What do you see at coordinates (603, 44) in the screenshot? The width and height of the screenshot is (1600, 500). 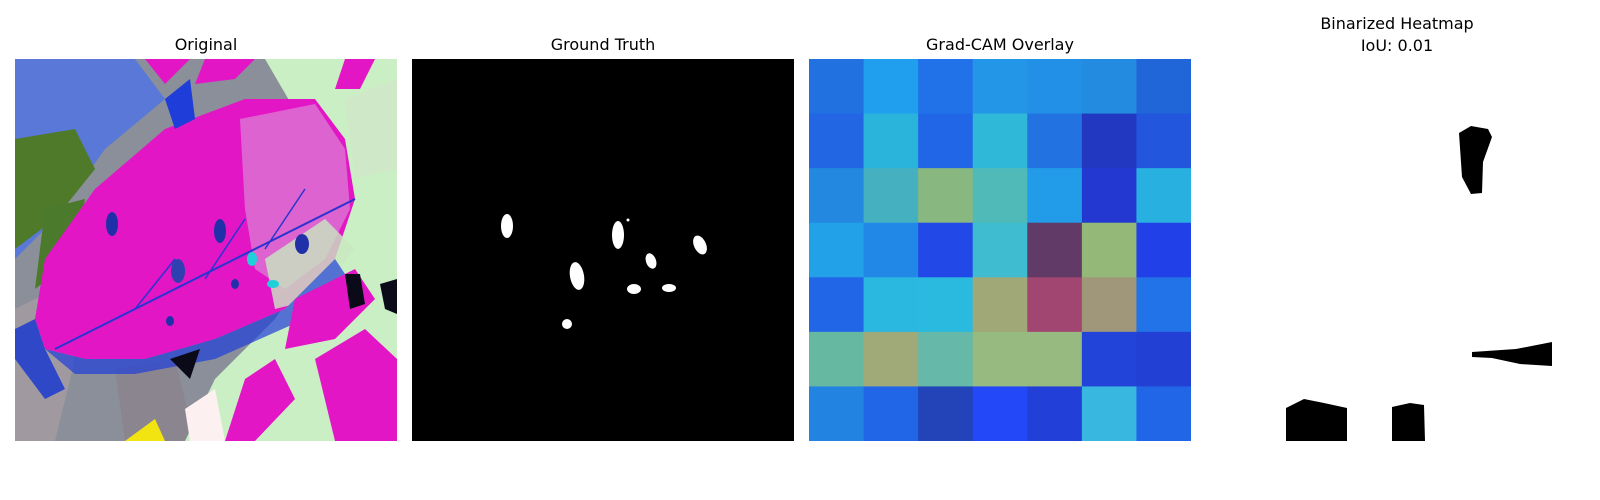 I see `panel-title-ground-truth: Ground Truth` at bounding box center [603, 44].